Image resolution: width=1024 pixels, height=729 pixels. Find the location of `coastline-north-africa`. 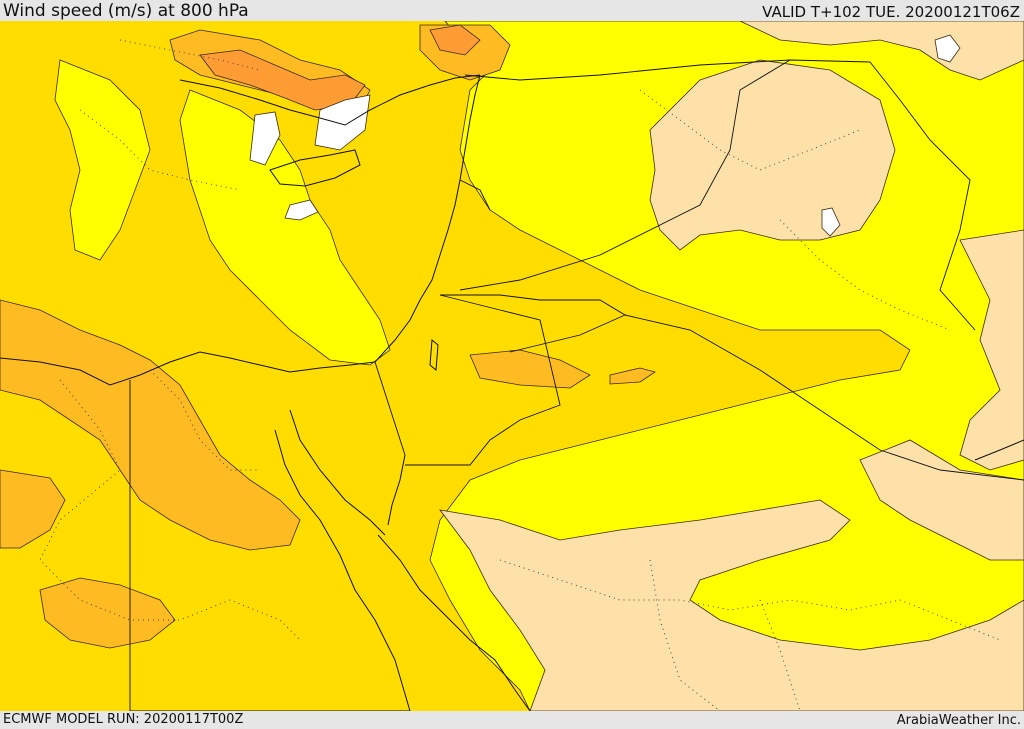

coastline-north-africa is located at coordinates (188, 368).